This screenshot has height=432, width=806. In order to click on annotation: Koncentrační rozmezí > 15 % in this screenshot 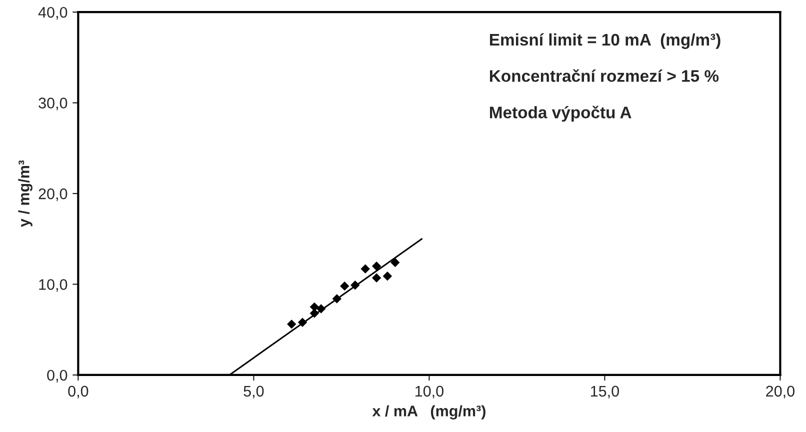, I will do `click(604, 75)`.